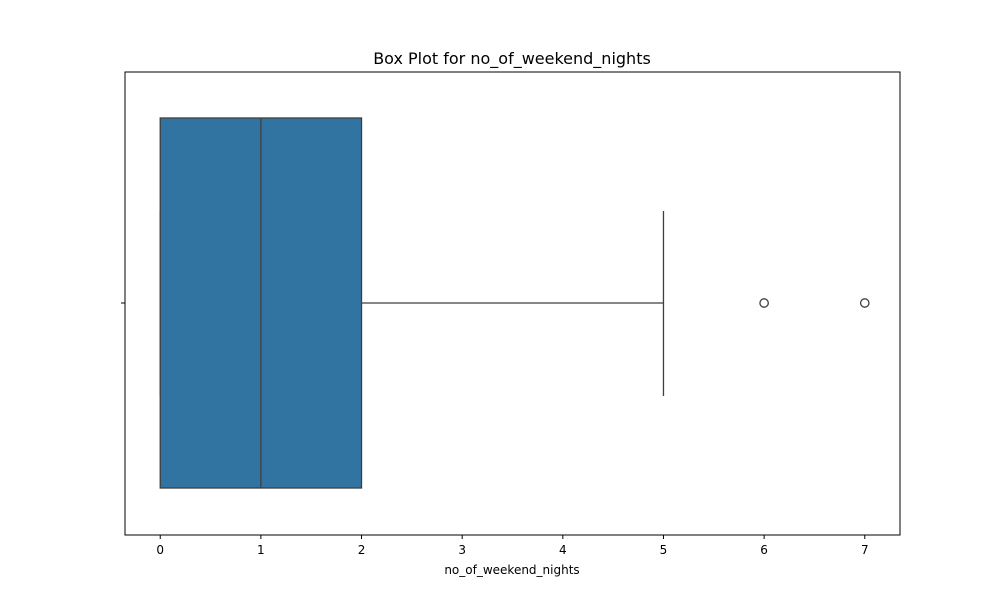  I want to click on x-tick-label: 0, so click(160, 550).